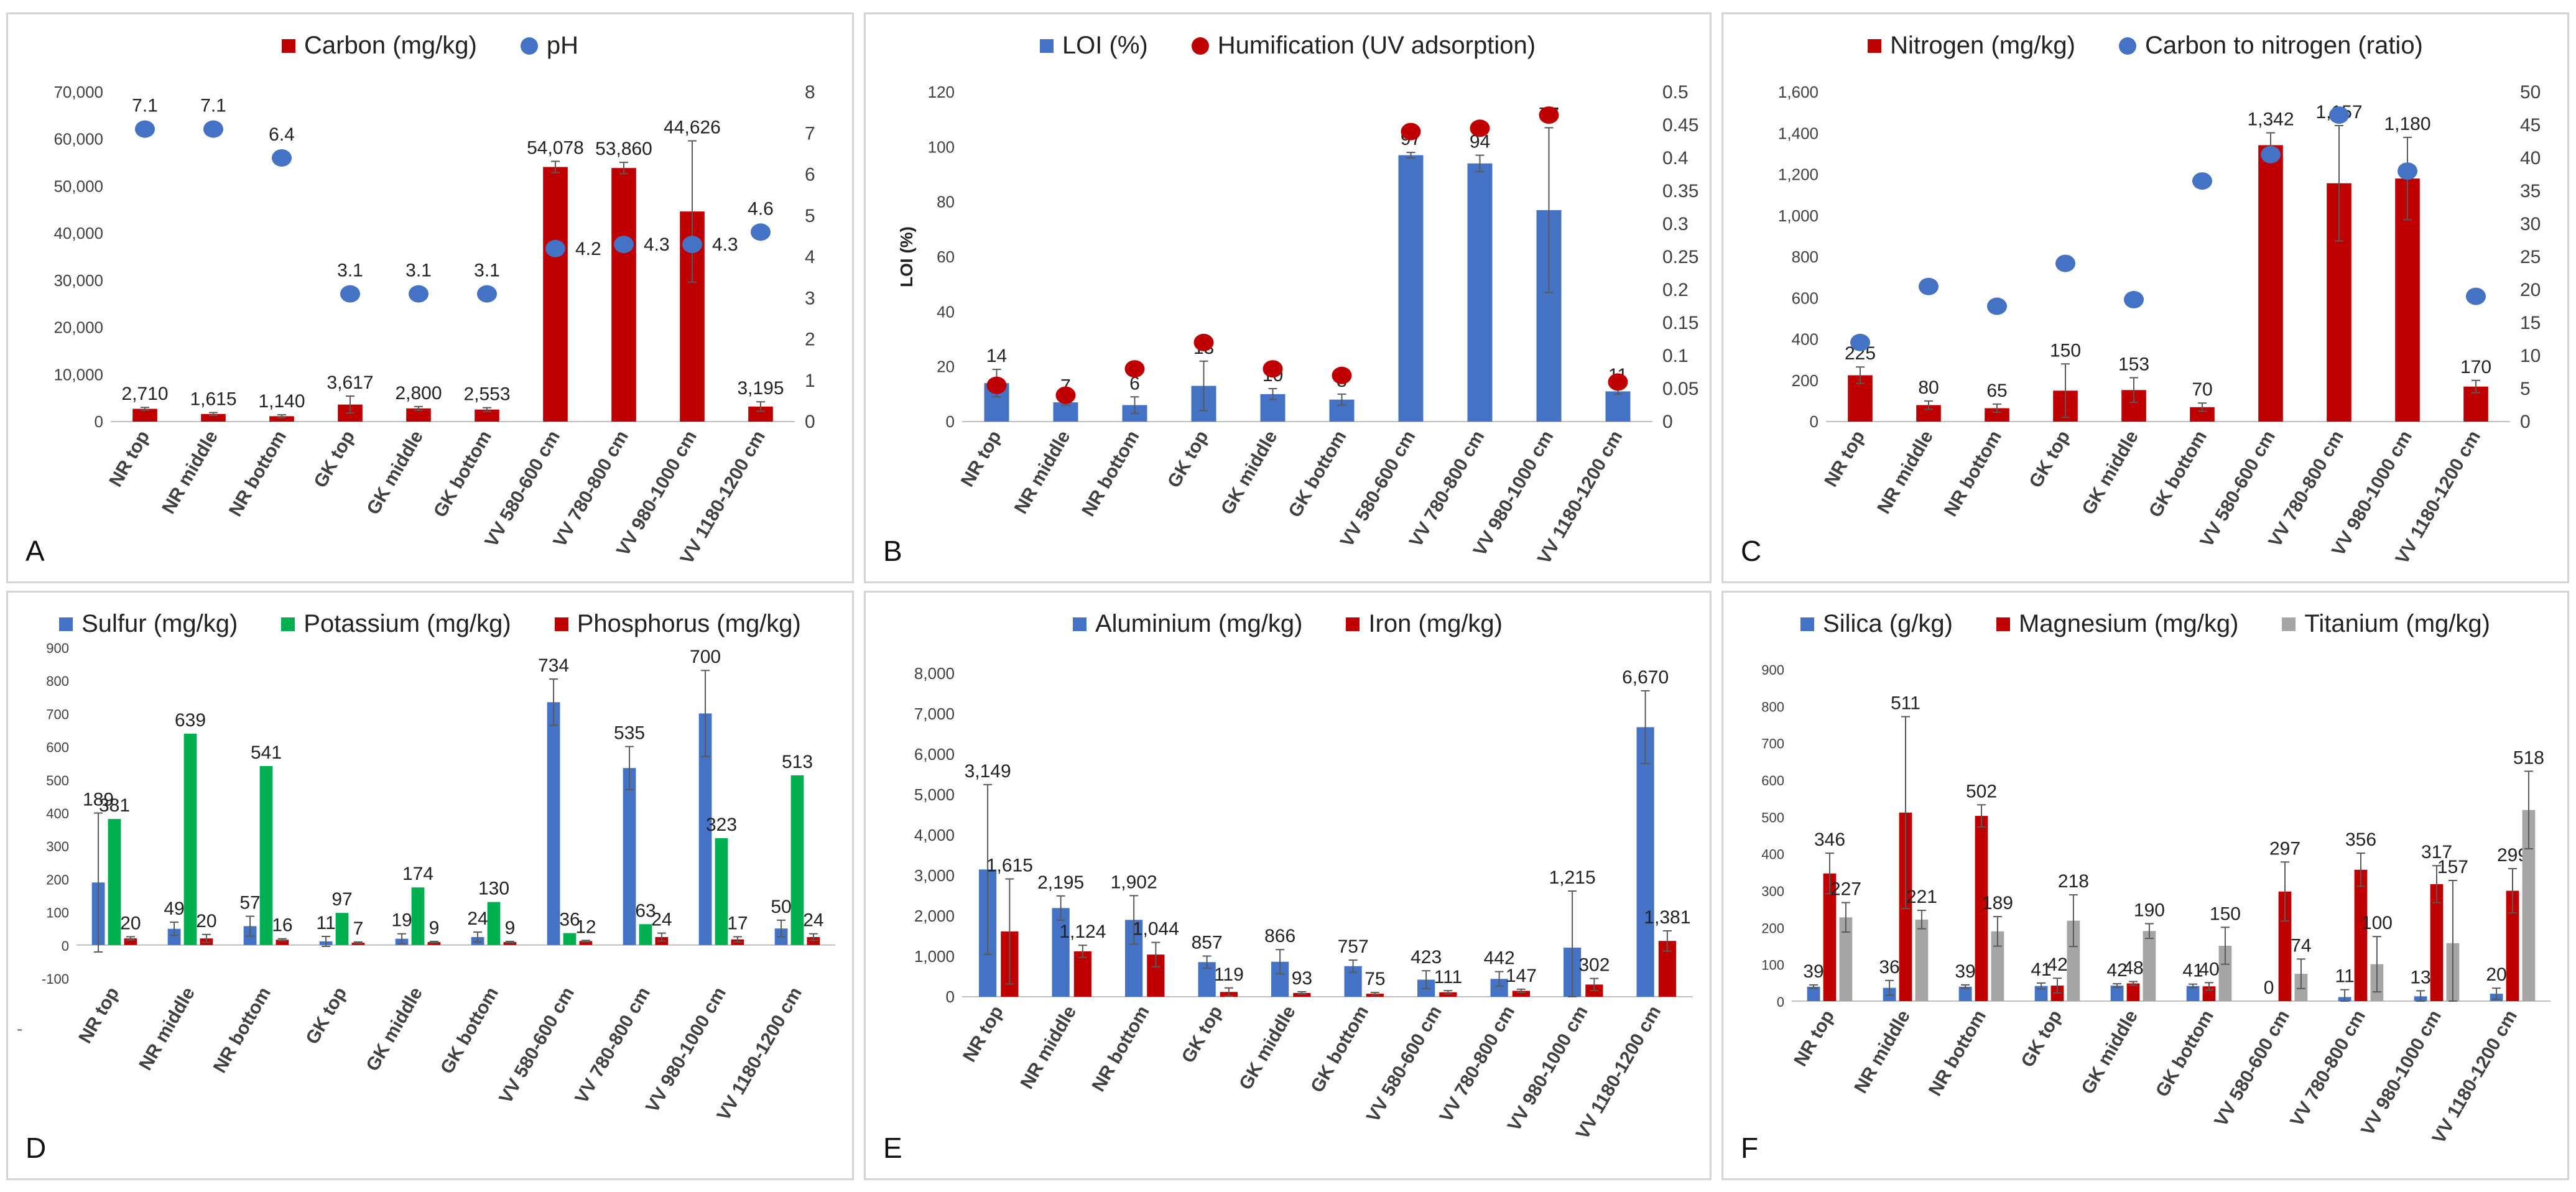  What do you see at coordinates (721, 825) in the screenshot?
I see `data-label: 323` at bounding box center [721, 825].